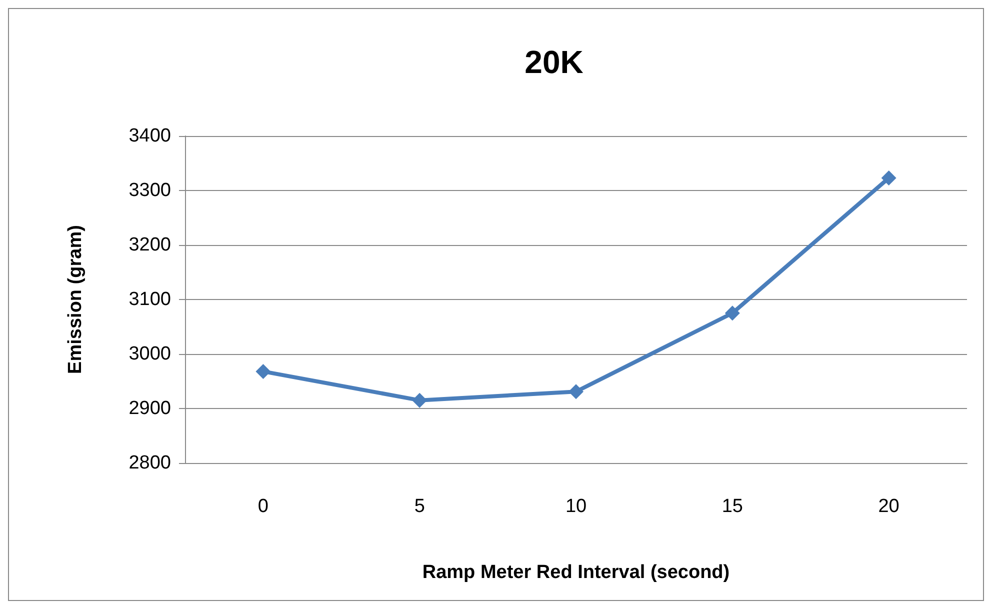  Describe the element at coordinates (554, 62) in the screenshot. I see `chart-title: 20K` at that location.